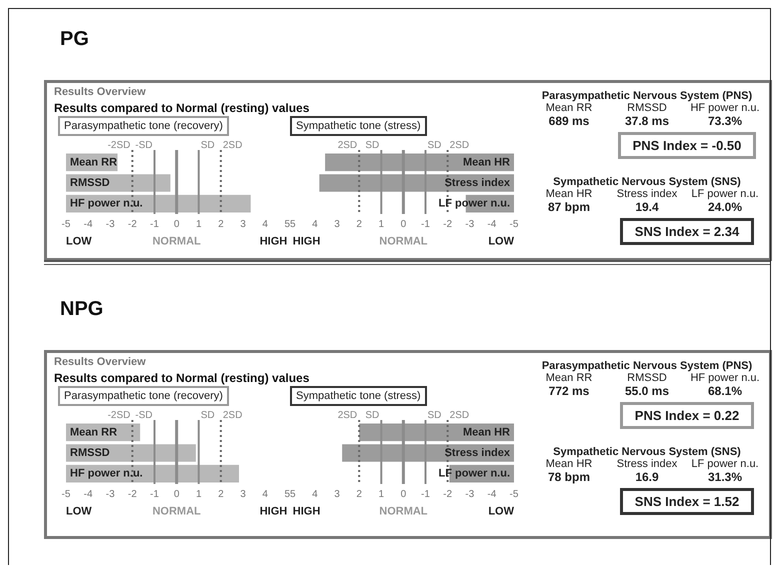 This screenshot has height=574, width=779. Describe the element at coordinates (725, 391) in the screenshot. I see `text: 68.1%` at that location.